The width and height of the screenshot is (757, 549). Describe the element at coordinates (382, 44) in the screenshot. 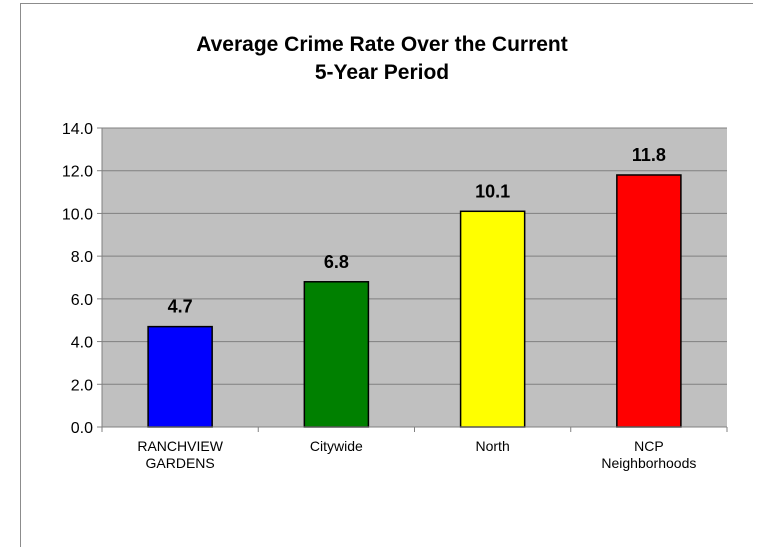

I see `chart-title-line-1: Average Crime Rate Over the Current` at that location.